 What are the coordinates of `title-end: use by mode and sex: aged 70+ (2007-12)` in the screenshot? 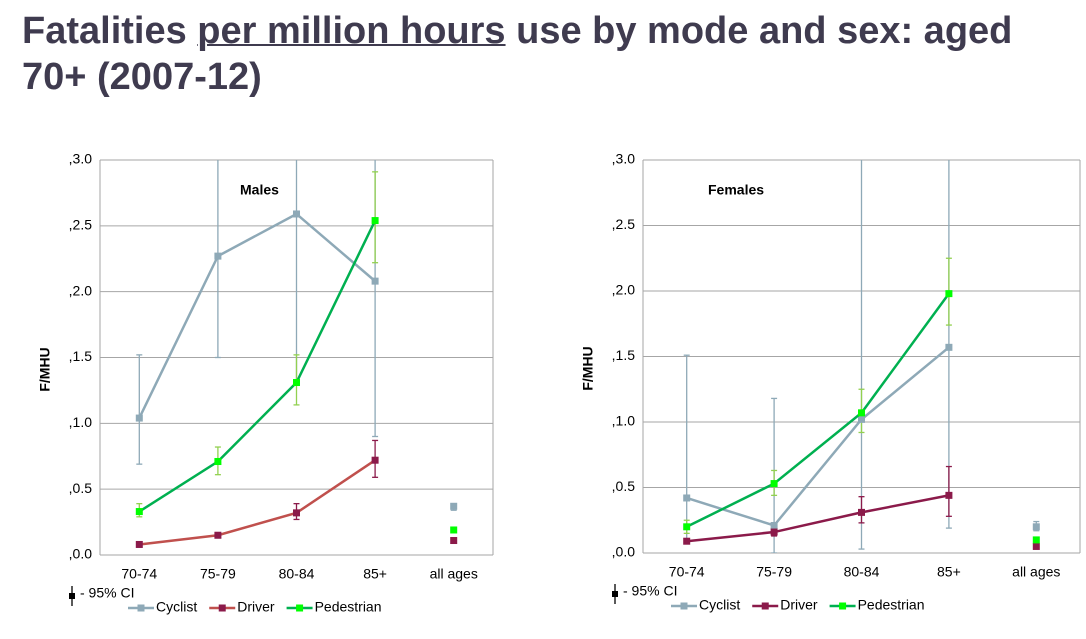 It's located at (517, 54).